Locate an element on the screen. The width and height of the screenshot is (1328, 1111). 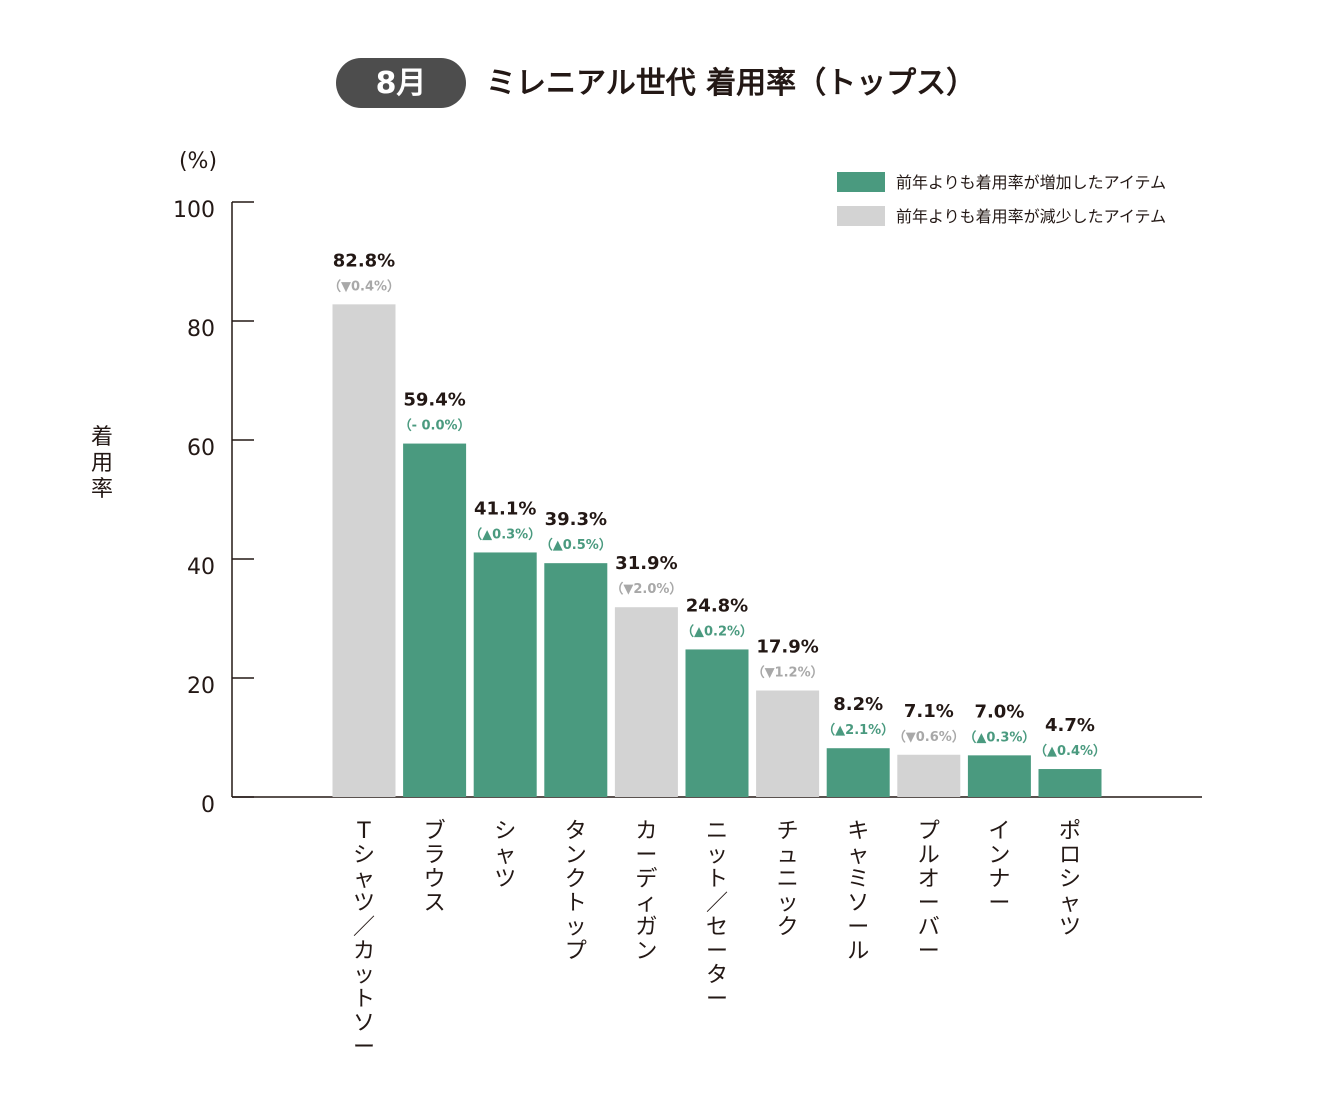
category-label: シャツ is located at coordinates (505, 855).